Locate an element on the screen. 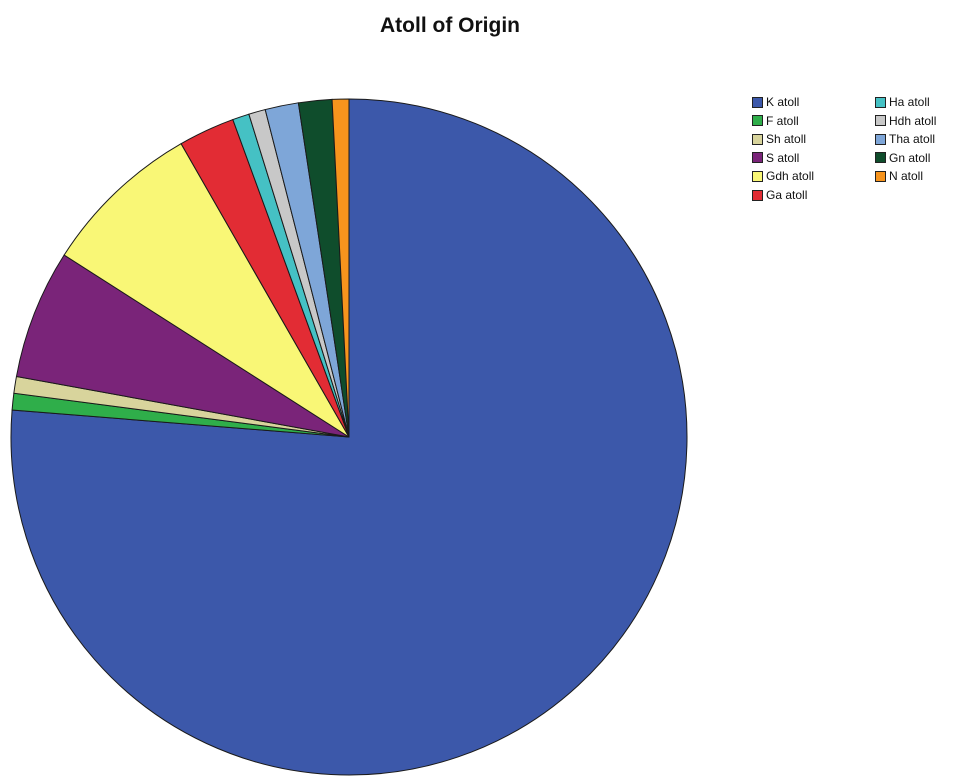 This screenshot has width=971, height=784. legend-label: N atoll is located at coordinates (906, 176).